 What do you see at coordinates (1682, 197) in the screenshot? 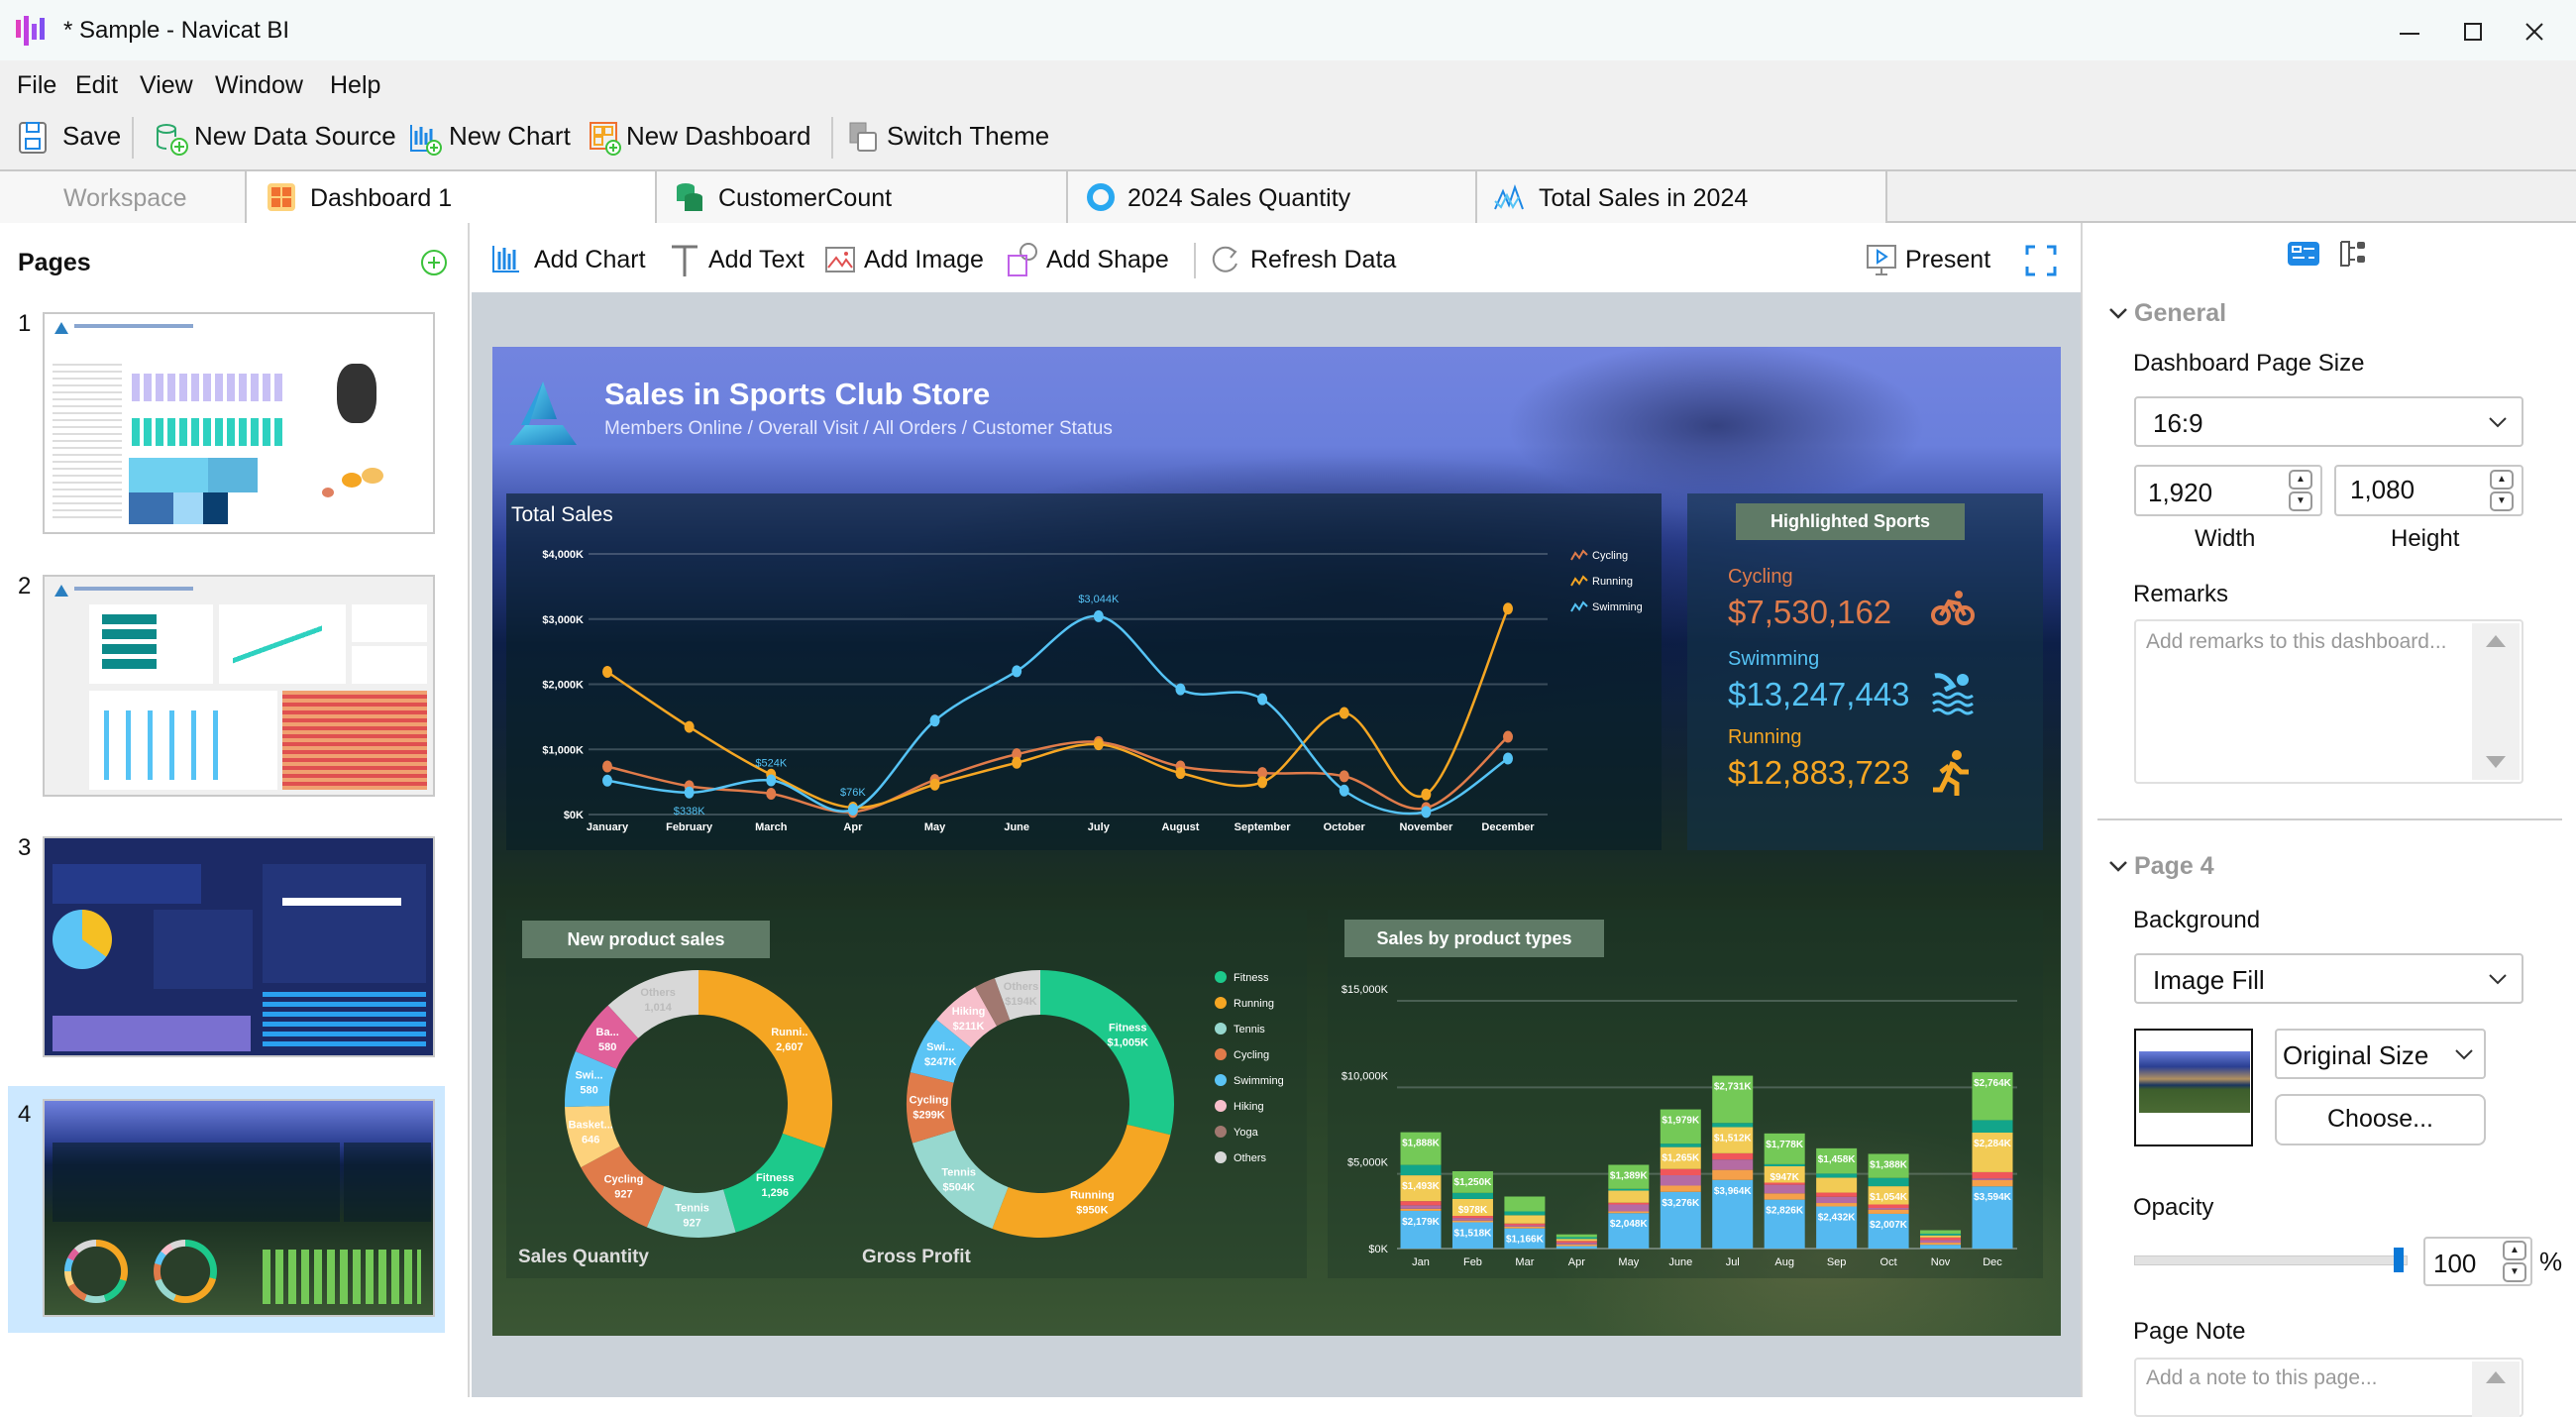
I see `tab-total-sales-in-2024: Total Sales in 2024` at bounding box center [1682, 197].